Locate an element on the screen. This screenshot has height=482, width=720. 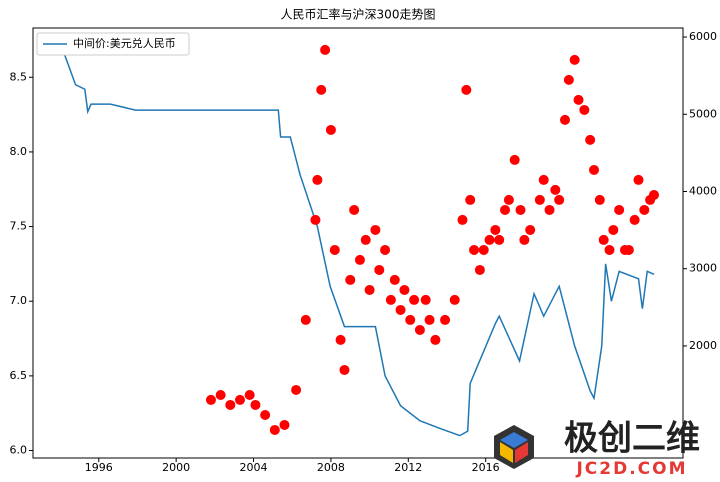
y-tick-label: 6.0 is located at coordinates (19, 450).